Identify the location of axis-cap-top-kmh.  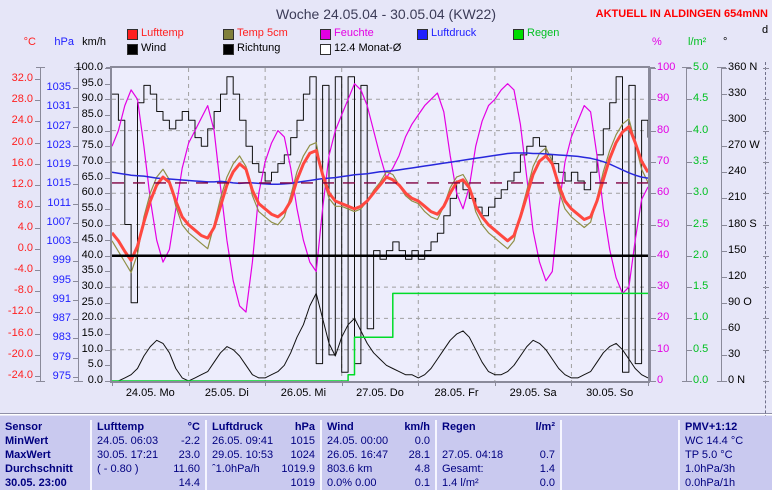
(110, 67).